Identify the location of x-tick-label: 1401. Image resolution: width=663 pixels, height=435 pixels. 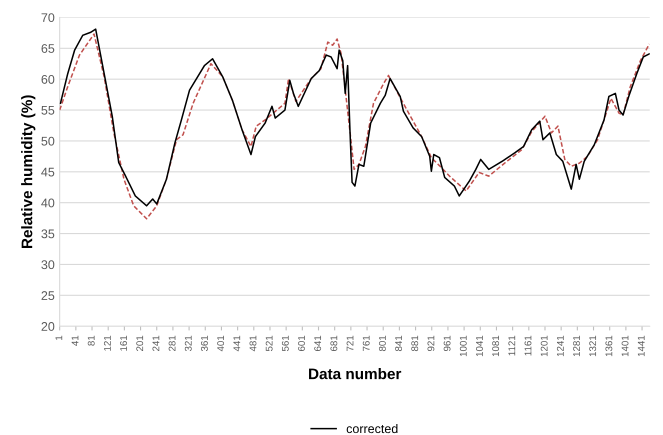
(625, 346).